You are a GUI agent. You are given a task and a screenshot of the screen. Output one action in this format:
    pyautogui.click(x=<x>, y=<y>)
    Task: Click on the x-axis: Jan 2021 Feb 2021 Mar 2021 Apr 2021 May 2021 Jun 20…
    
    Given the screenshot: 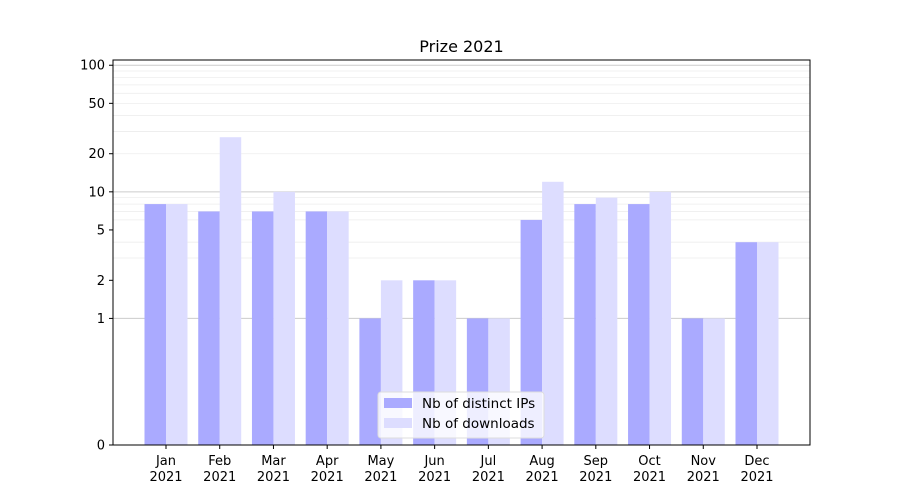 What is the action you would take?
    pyautogui.click(x=461, y=465)
    